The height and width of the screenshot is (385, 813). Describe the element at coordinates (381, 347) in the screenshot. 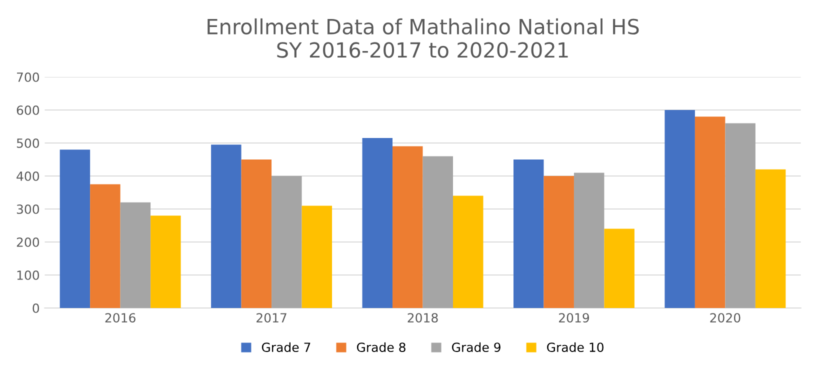

I see `legend-label: Grade 8` at that location.